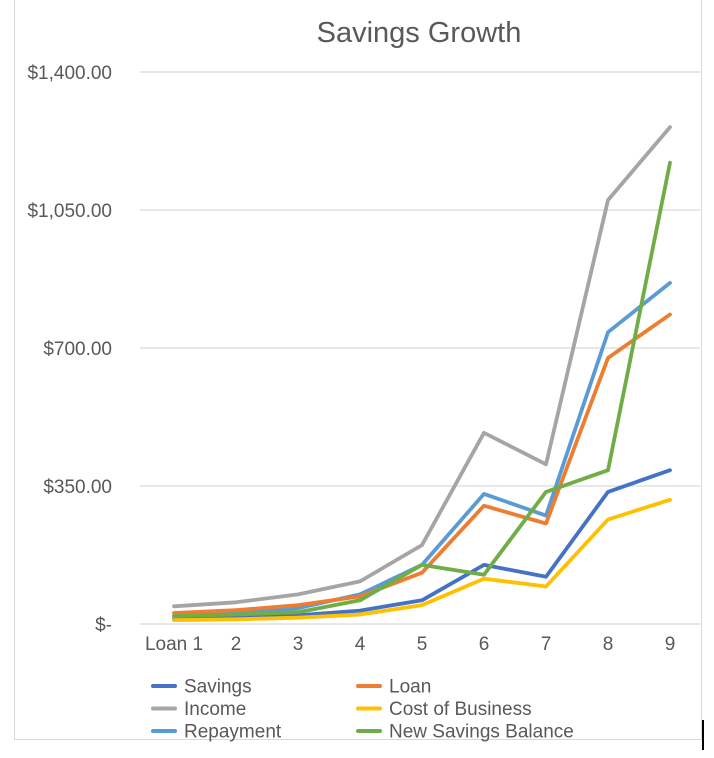 This screenshot has height=758, width=714. What do you see at coordinates (69, 211) in the screenshot?
I see `y-tick-label: $1,050.00` at bounding box center [69, 211].